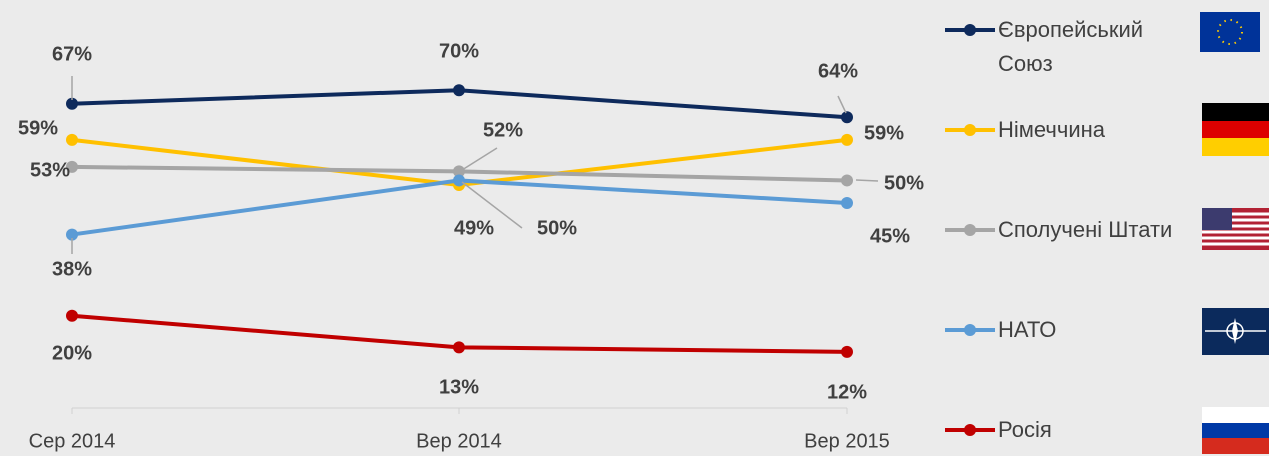 Image resolution: width=1269 pixels, height=456 pixels. I want to click on data-label: 67%, so click(72, 54).